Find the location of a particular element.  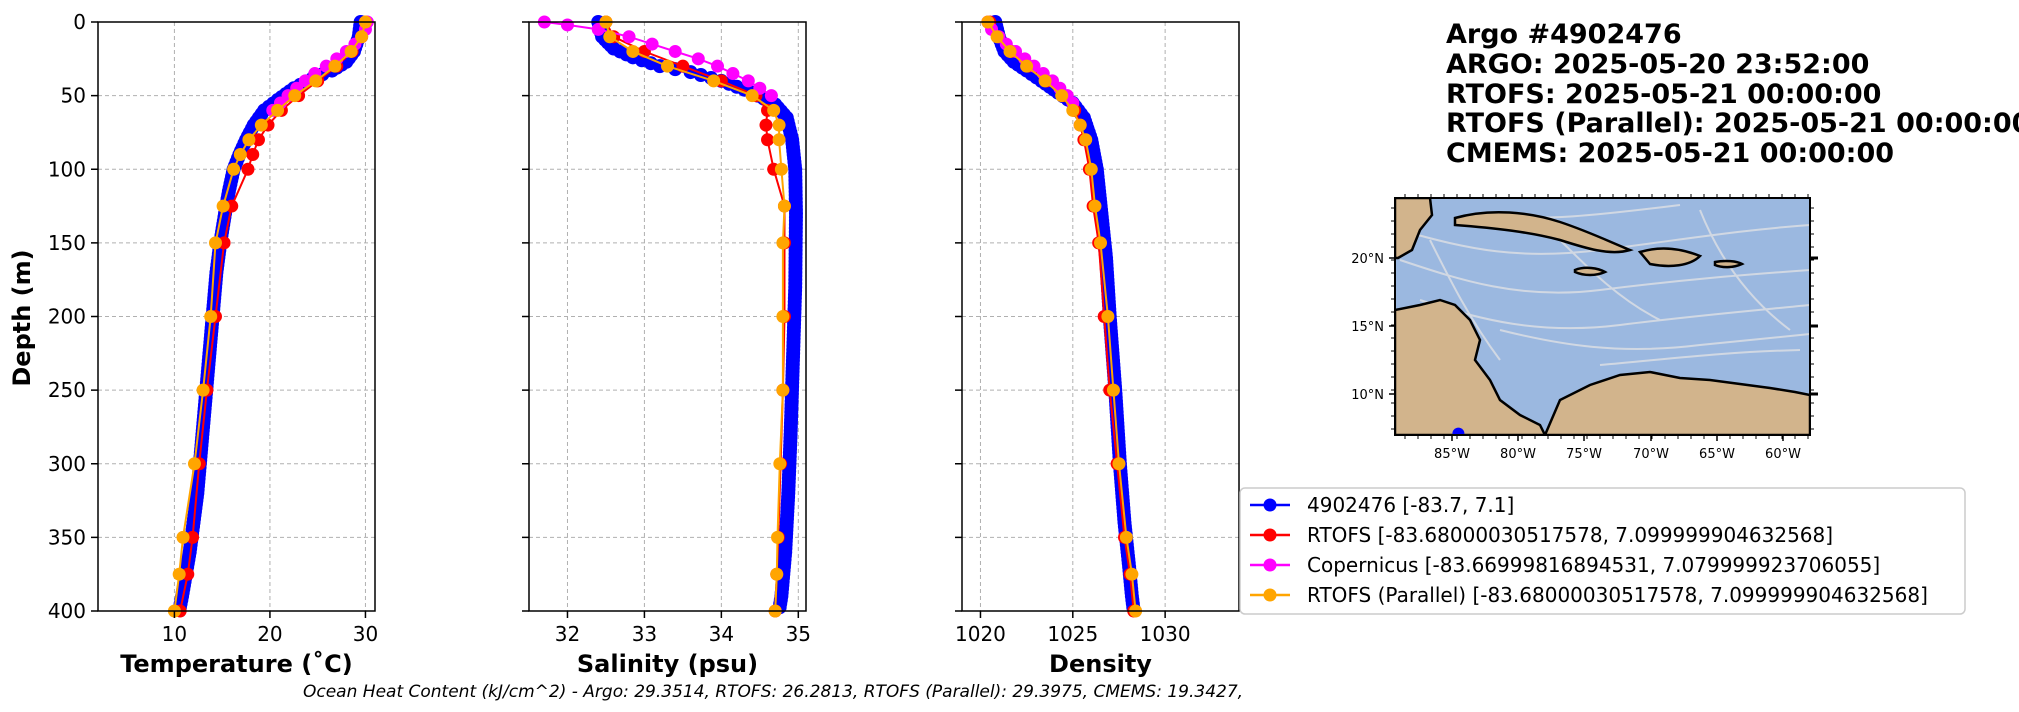

xtick-label: 1020 is located at coordinates (980, 634).